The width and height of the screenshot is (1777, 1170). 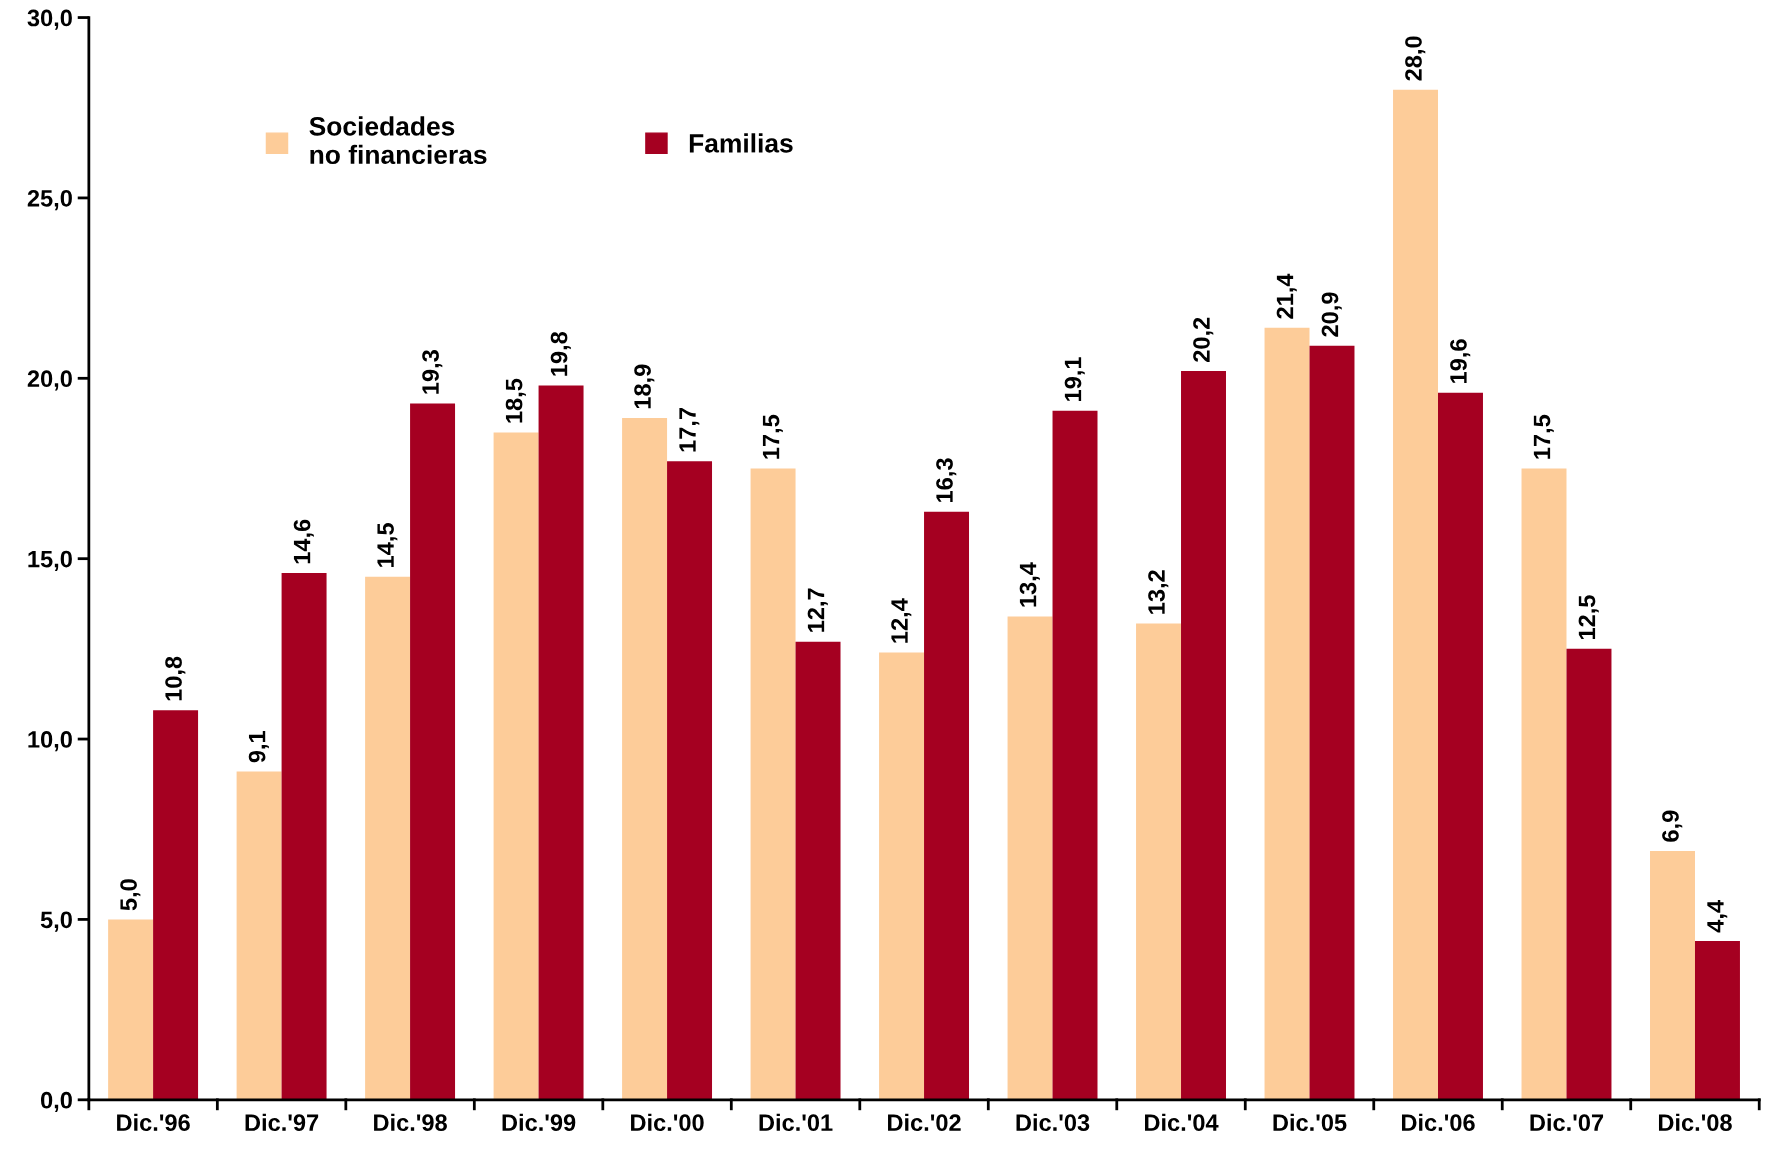 I want to click on data-label: 13,4, so click(x=1029, y=584).